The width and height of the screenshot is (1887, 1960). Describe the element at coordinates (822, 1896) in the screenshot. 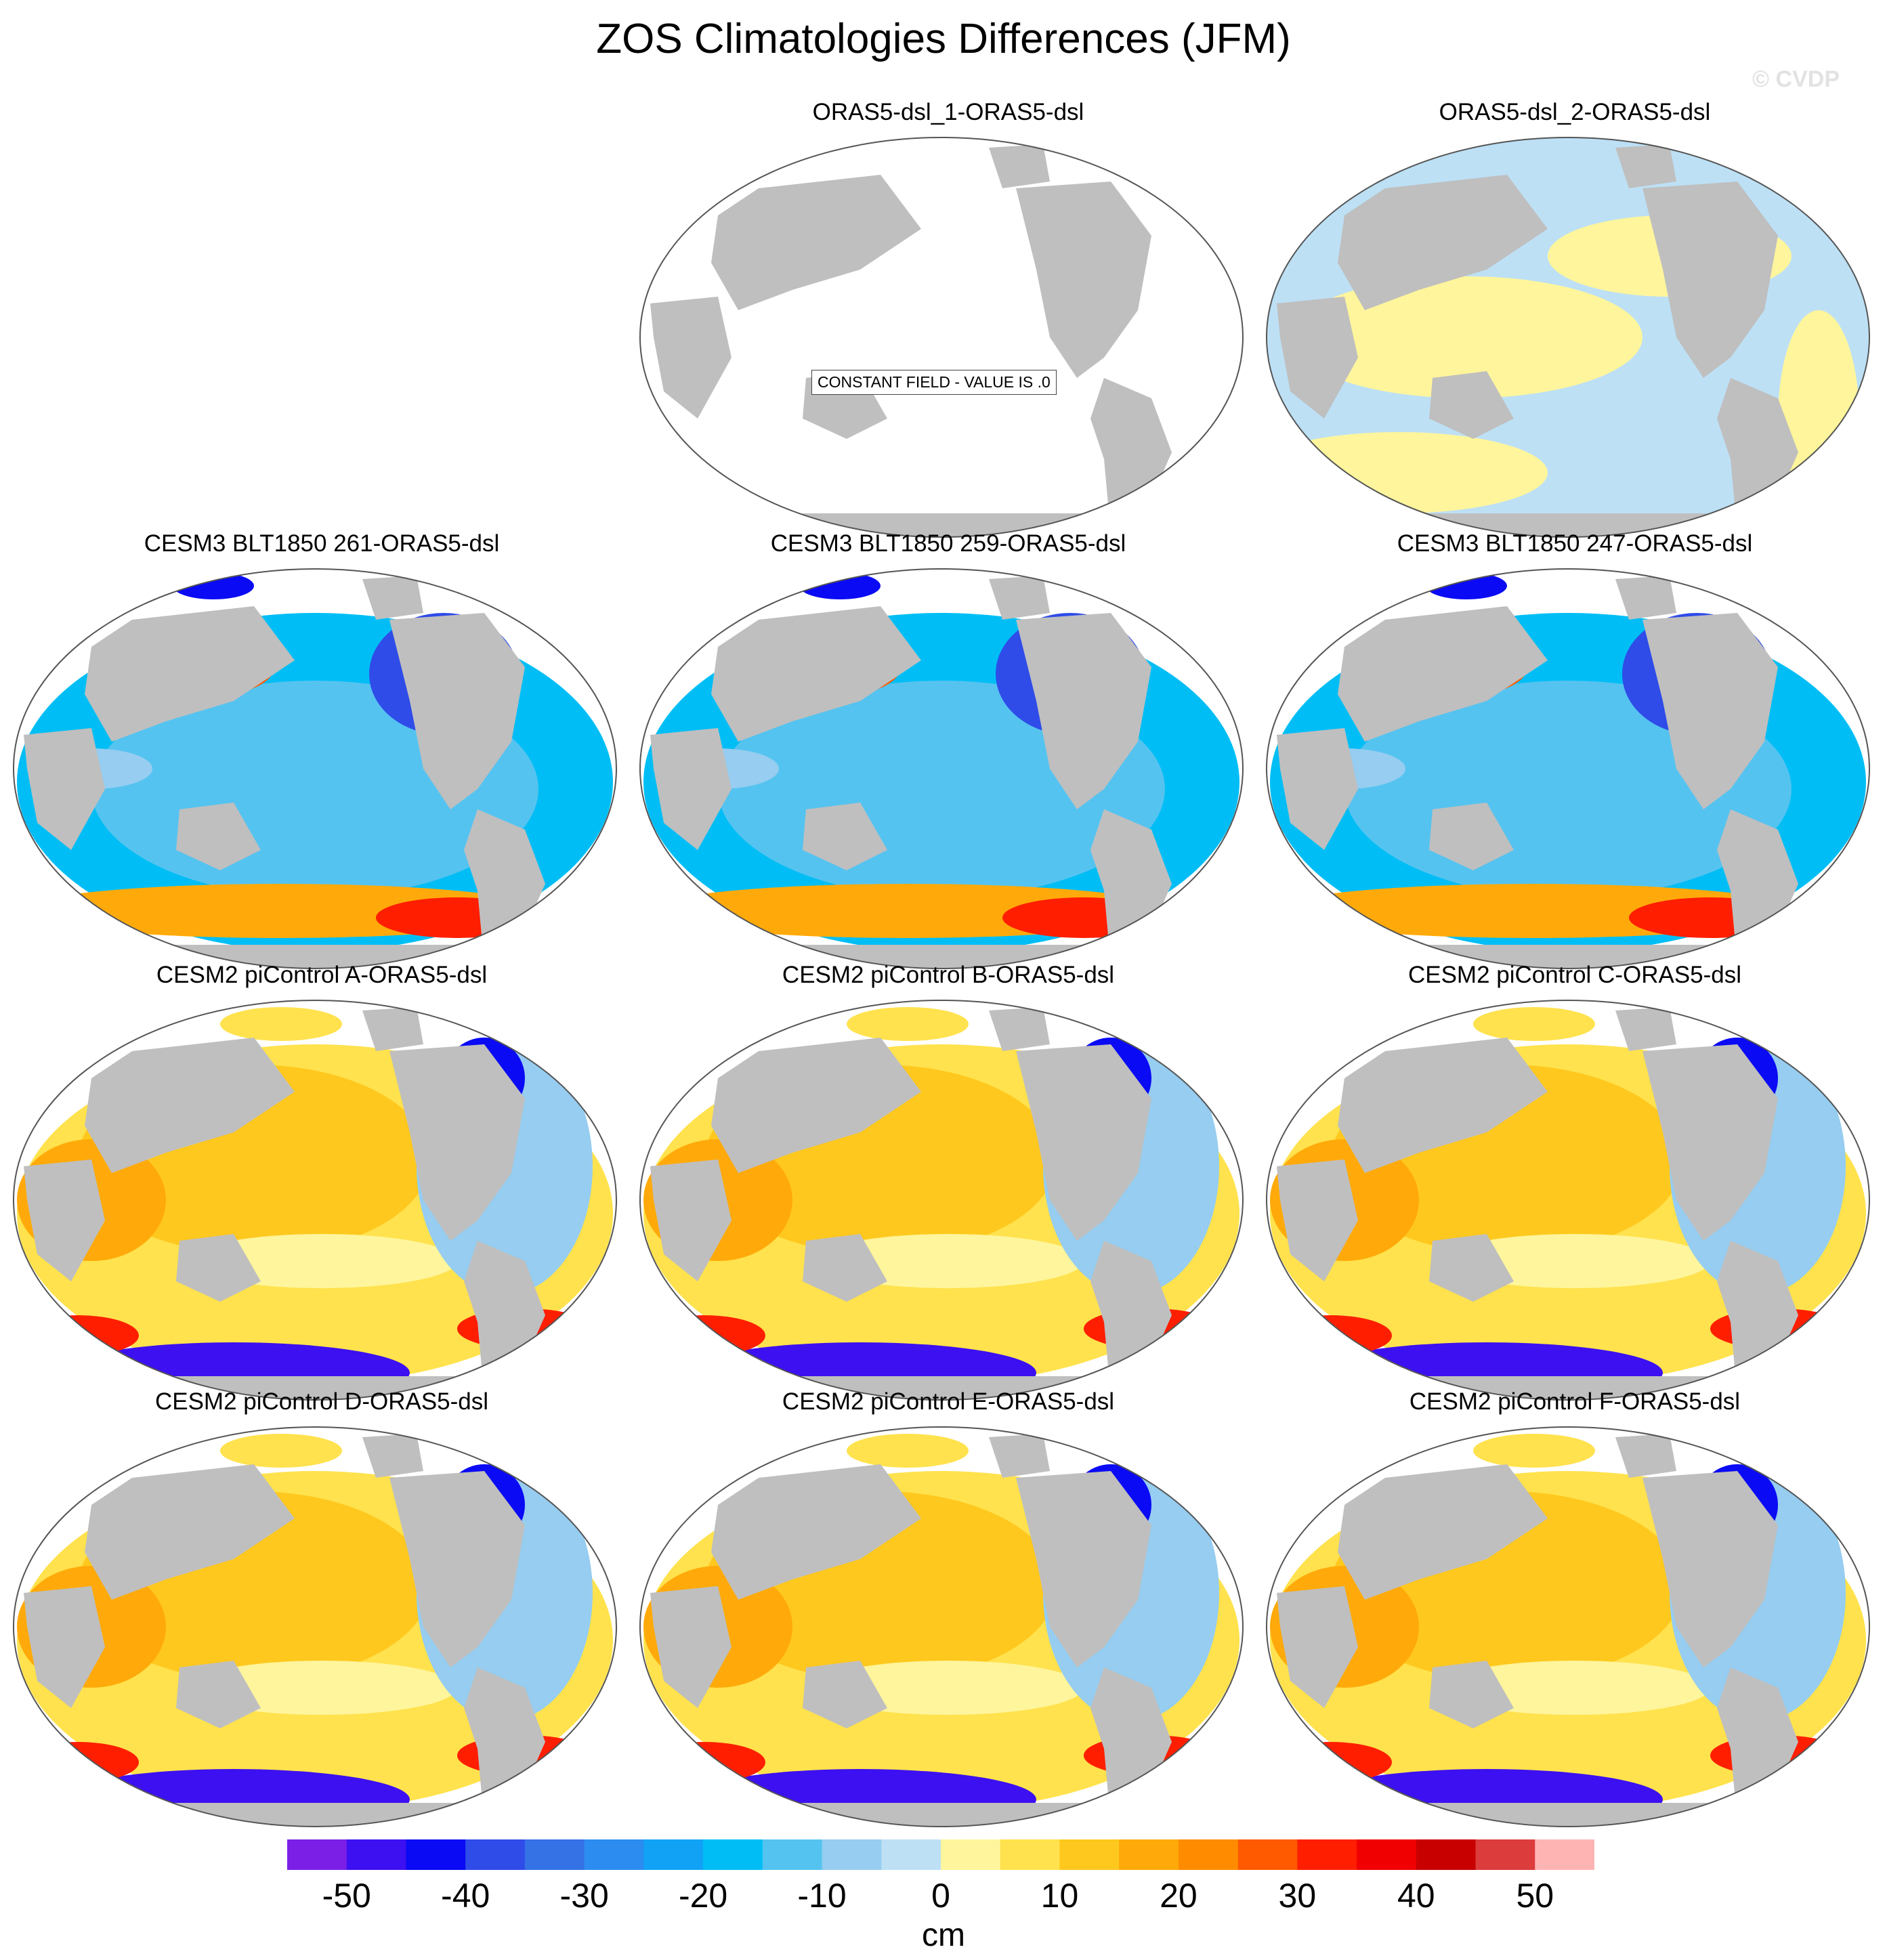

I see `colorbar-tick-label: -10` at that location.